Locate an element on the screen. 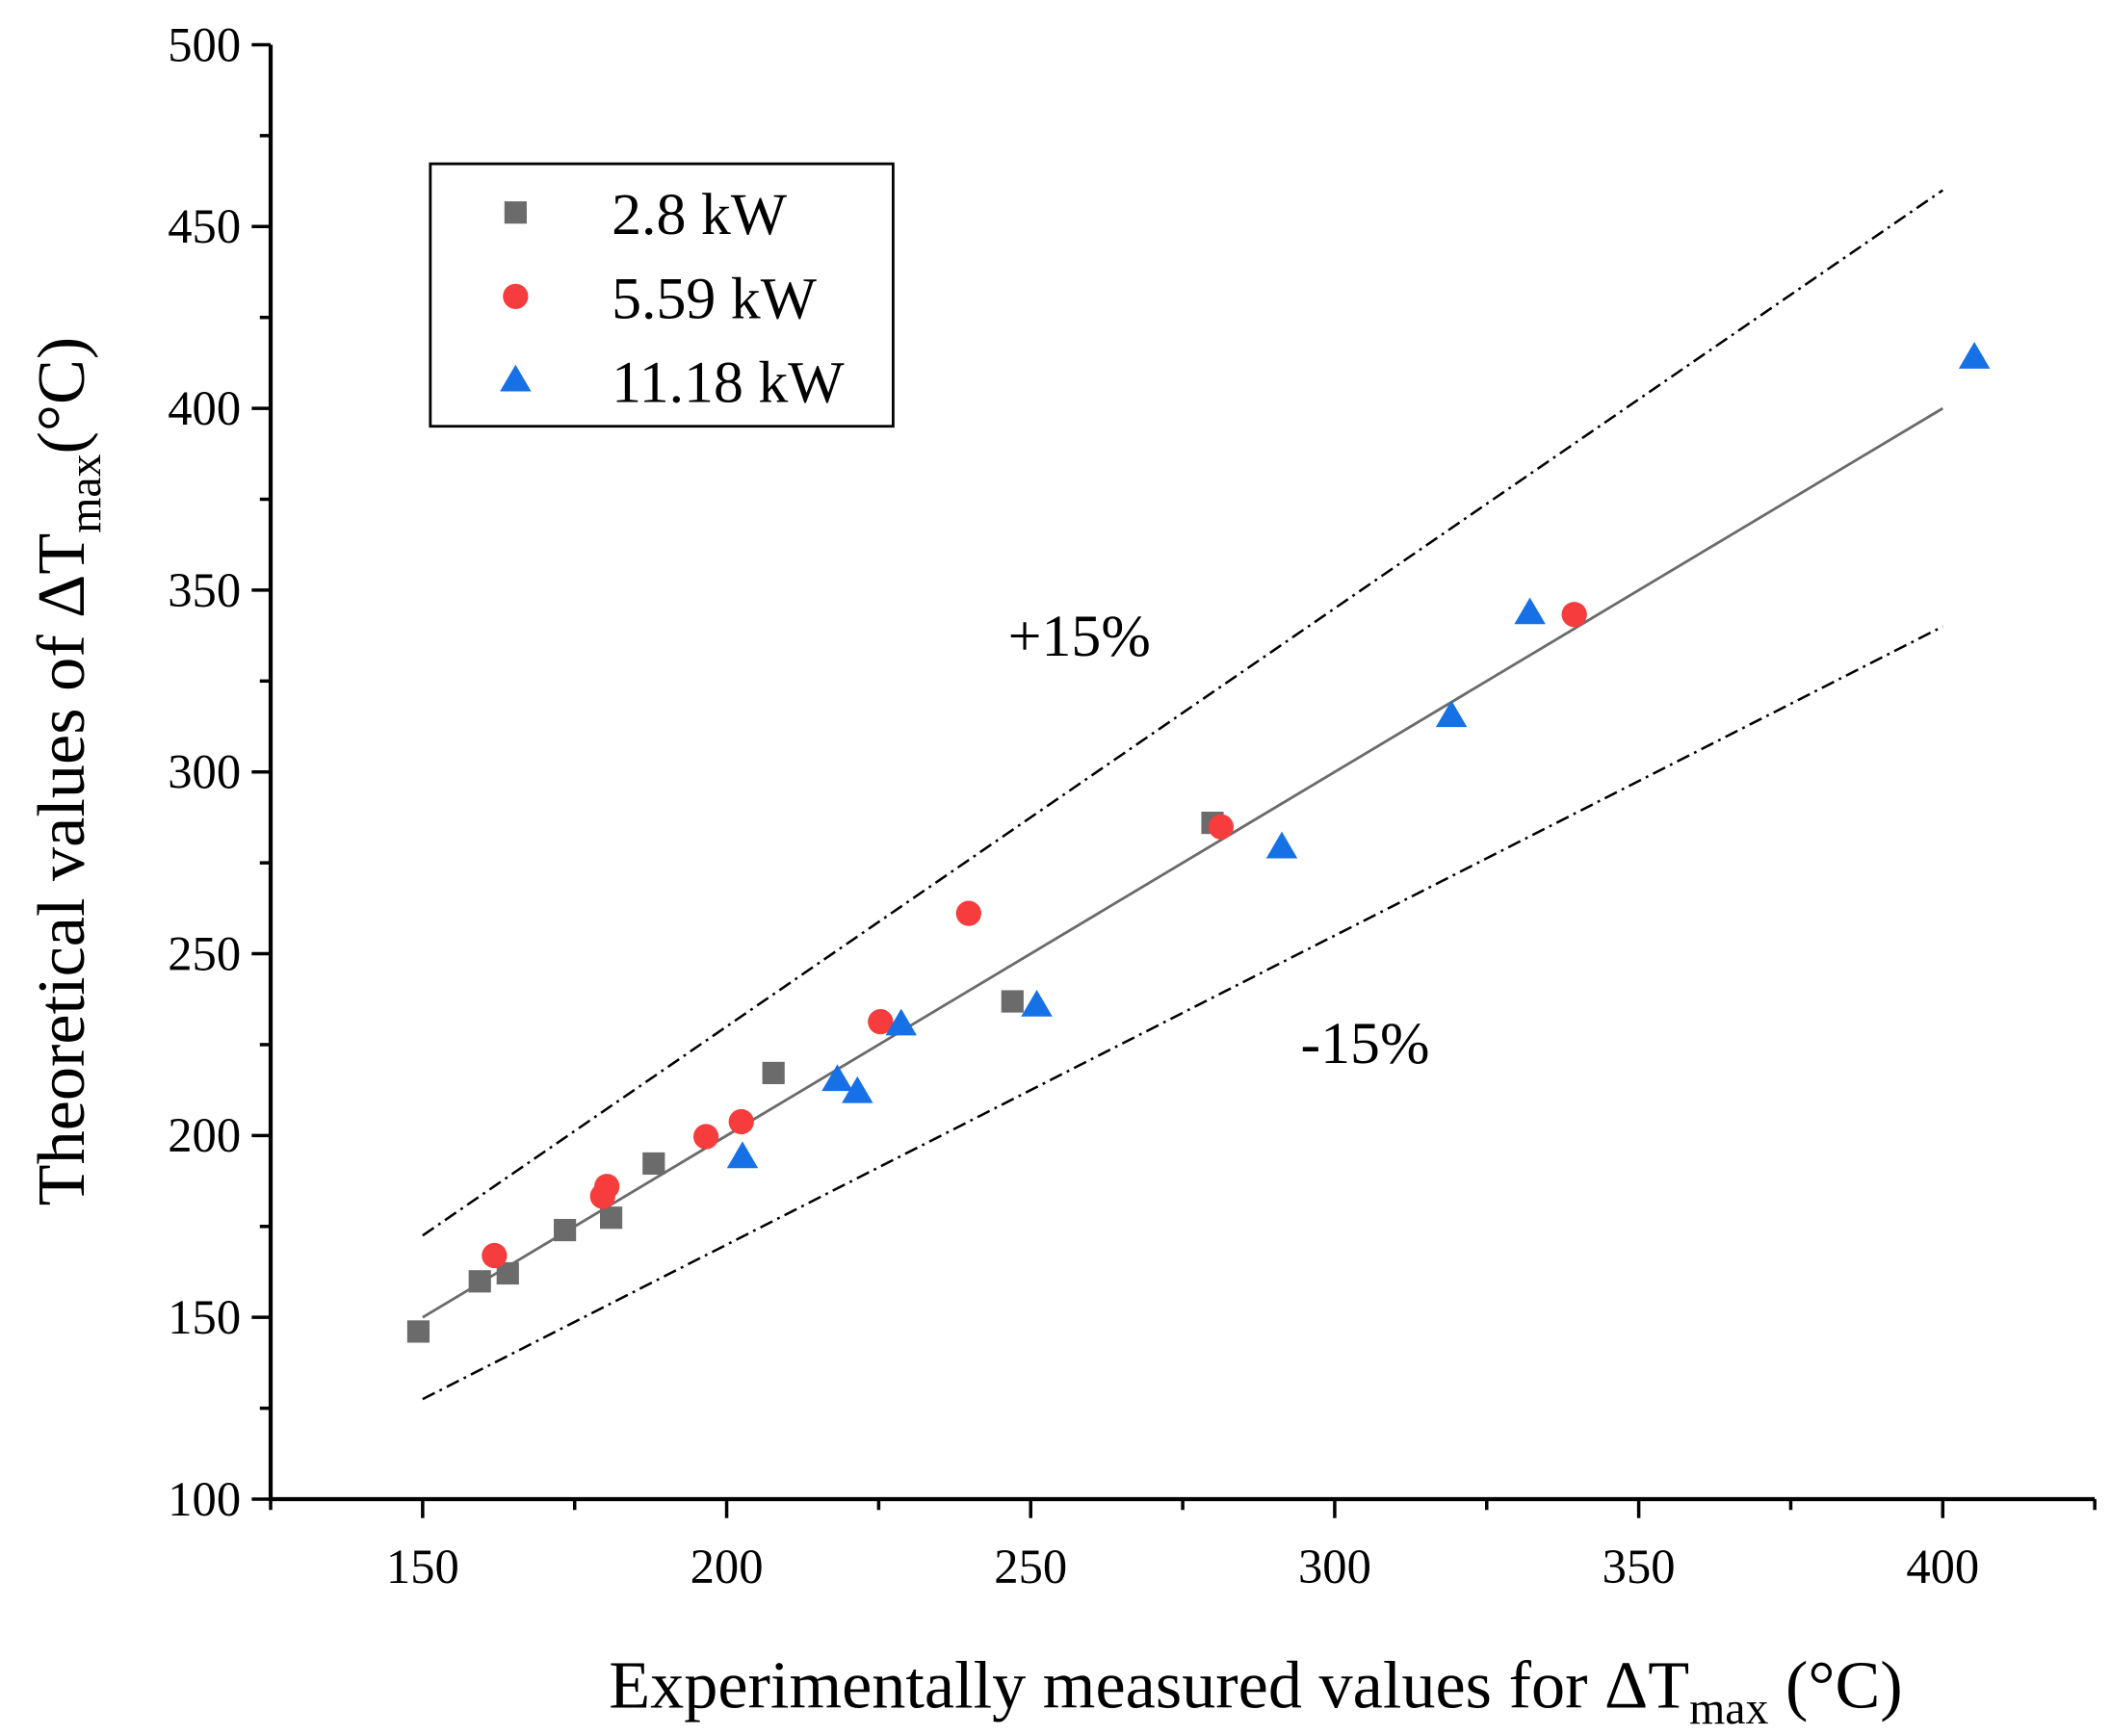 The width and height of the screenshot is (2111, 1736). x-tick-label: 400 is located at coordinates (1943, 1566).